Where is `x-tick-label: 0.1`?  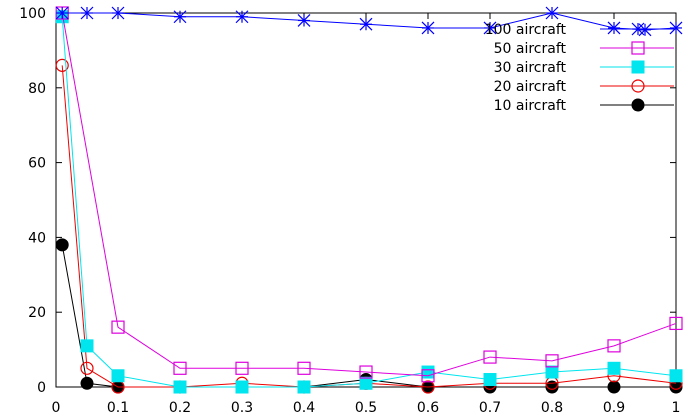 x-tick-label: 0.1 is located at coordinates (118, 408).